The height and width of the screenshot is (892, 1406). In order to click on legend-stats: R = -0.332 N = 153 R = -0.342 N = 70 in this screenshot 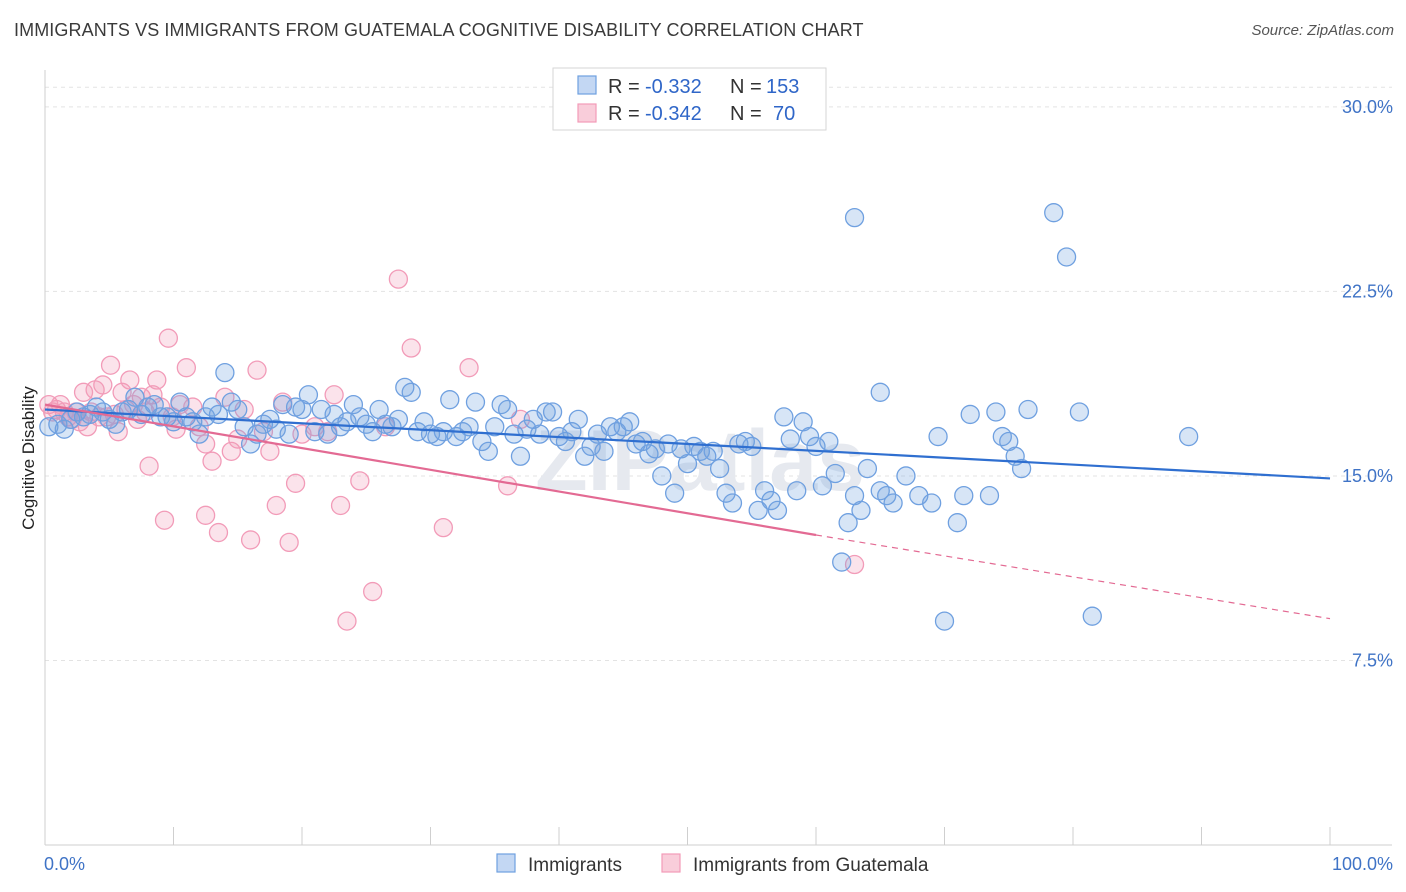, I will do `click(689, 99)`.